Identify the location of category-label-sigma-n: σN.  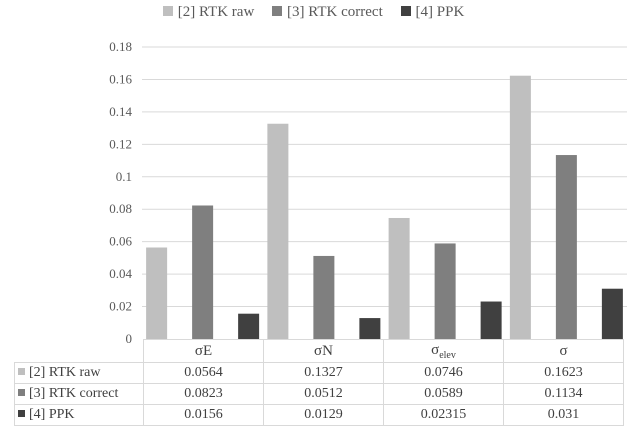
(324, 351).